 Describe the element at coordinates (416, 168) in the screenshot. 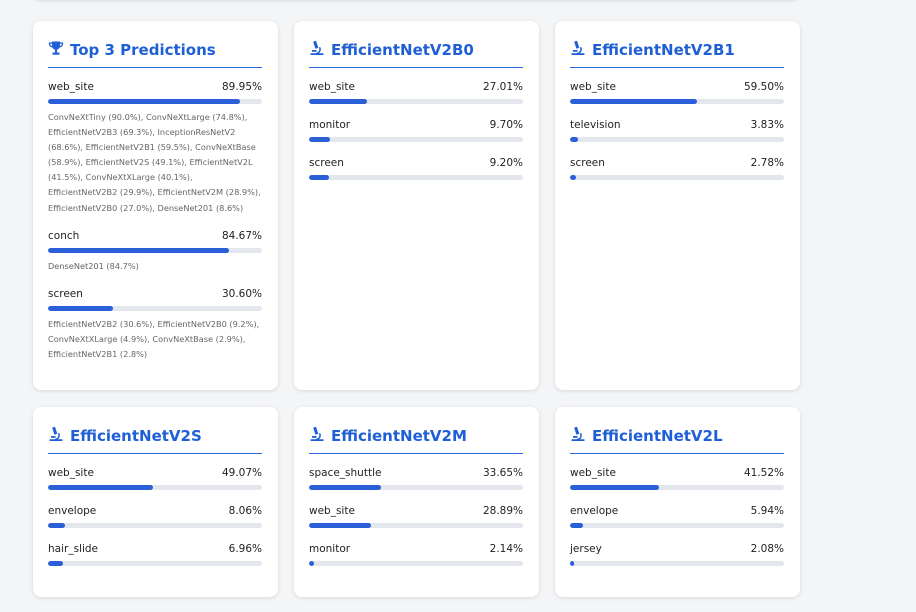

I see `prediction-item: screen 9.20%` at that location.